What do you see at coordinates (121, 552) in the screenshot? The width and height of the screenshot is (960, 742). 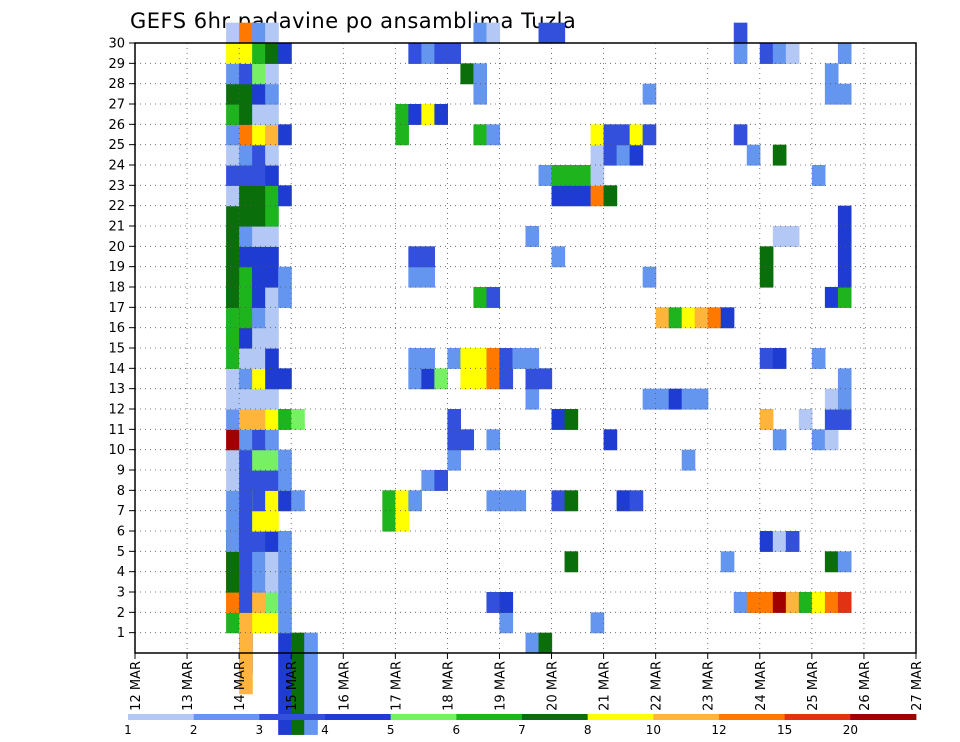 I see `y-tick-label: 5` at bounding box center [121, 552].